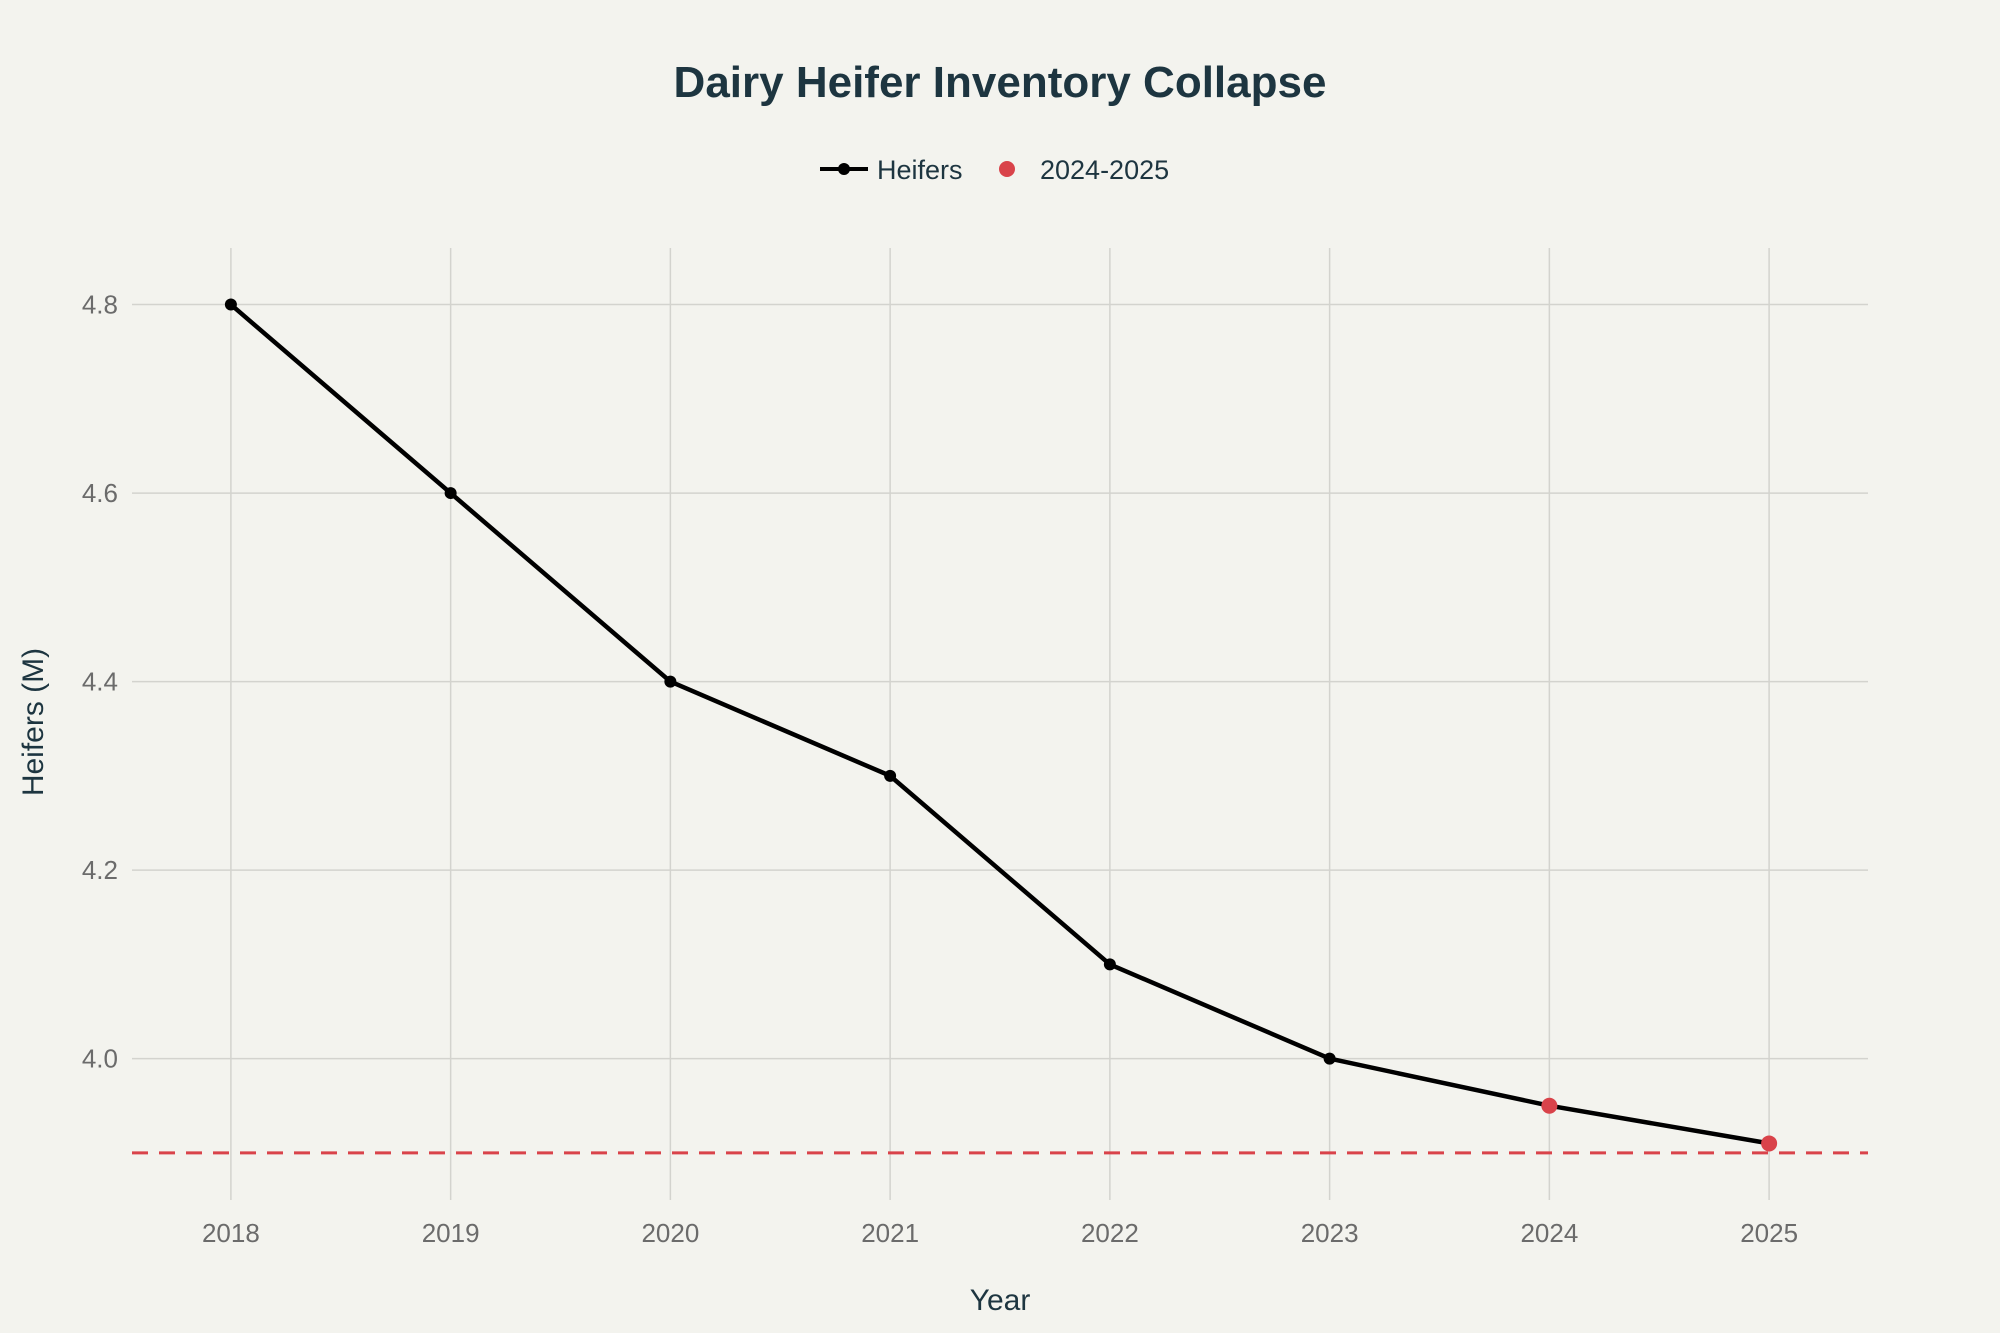  I want to click on y-axis-title: Heifers (M), so click(33, 722).